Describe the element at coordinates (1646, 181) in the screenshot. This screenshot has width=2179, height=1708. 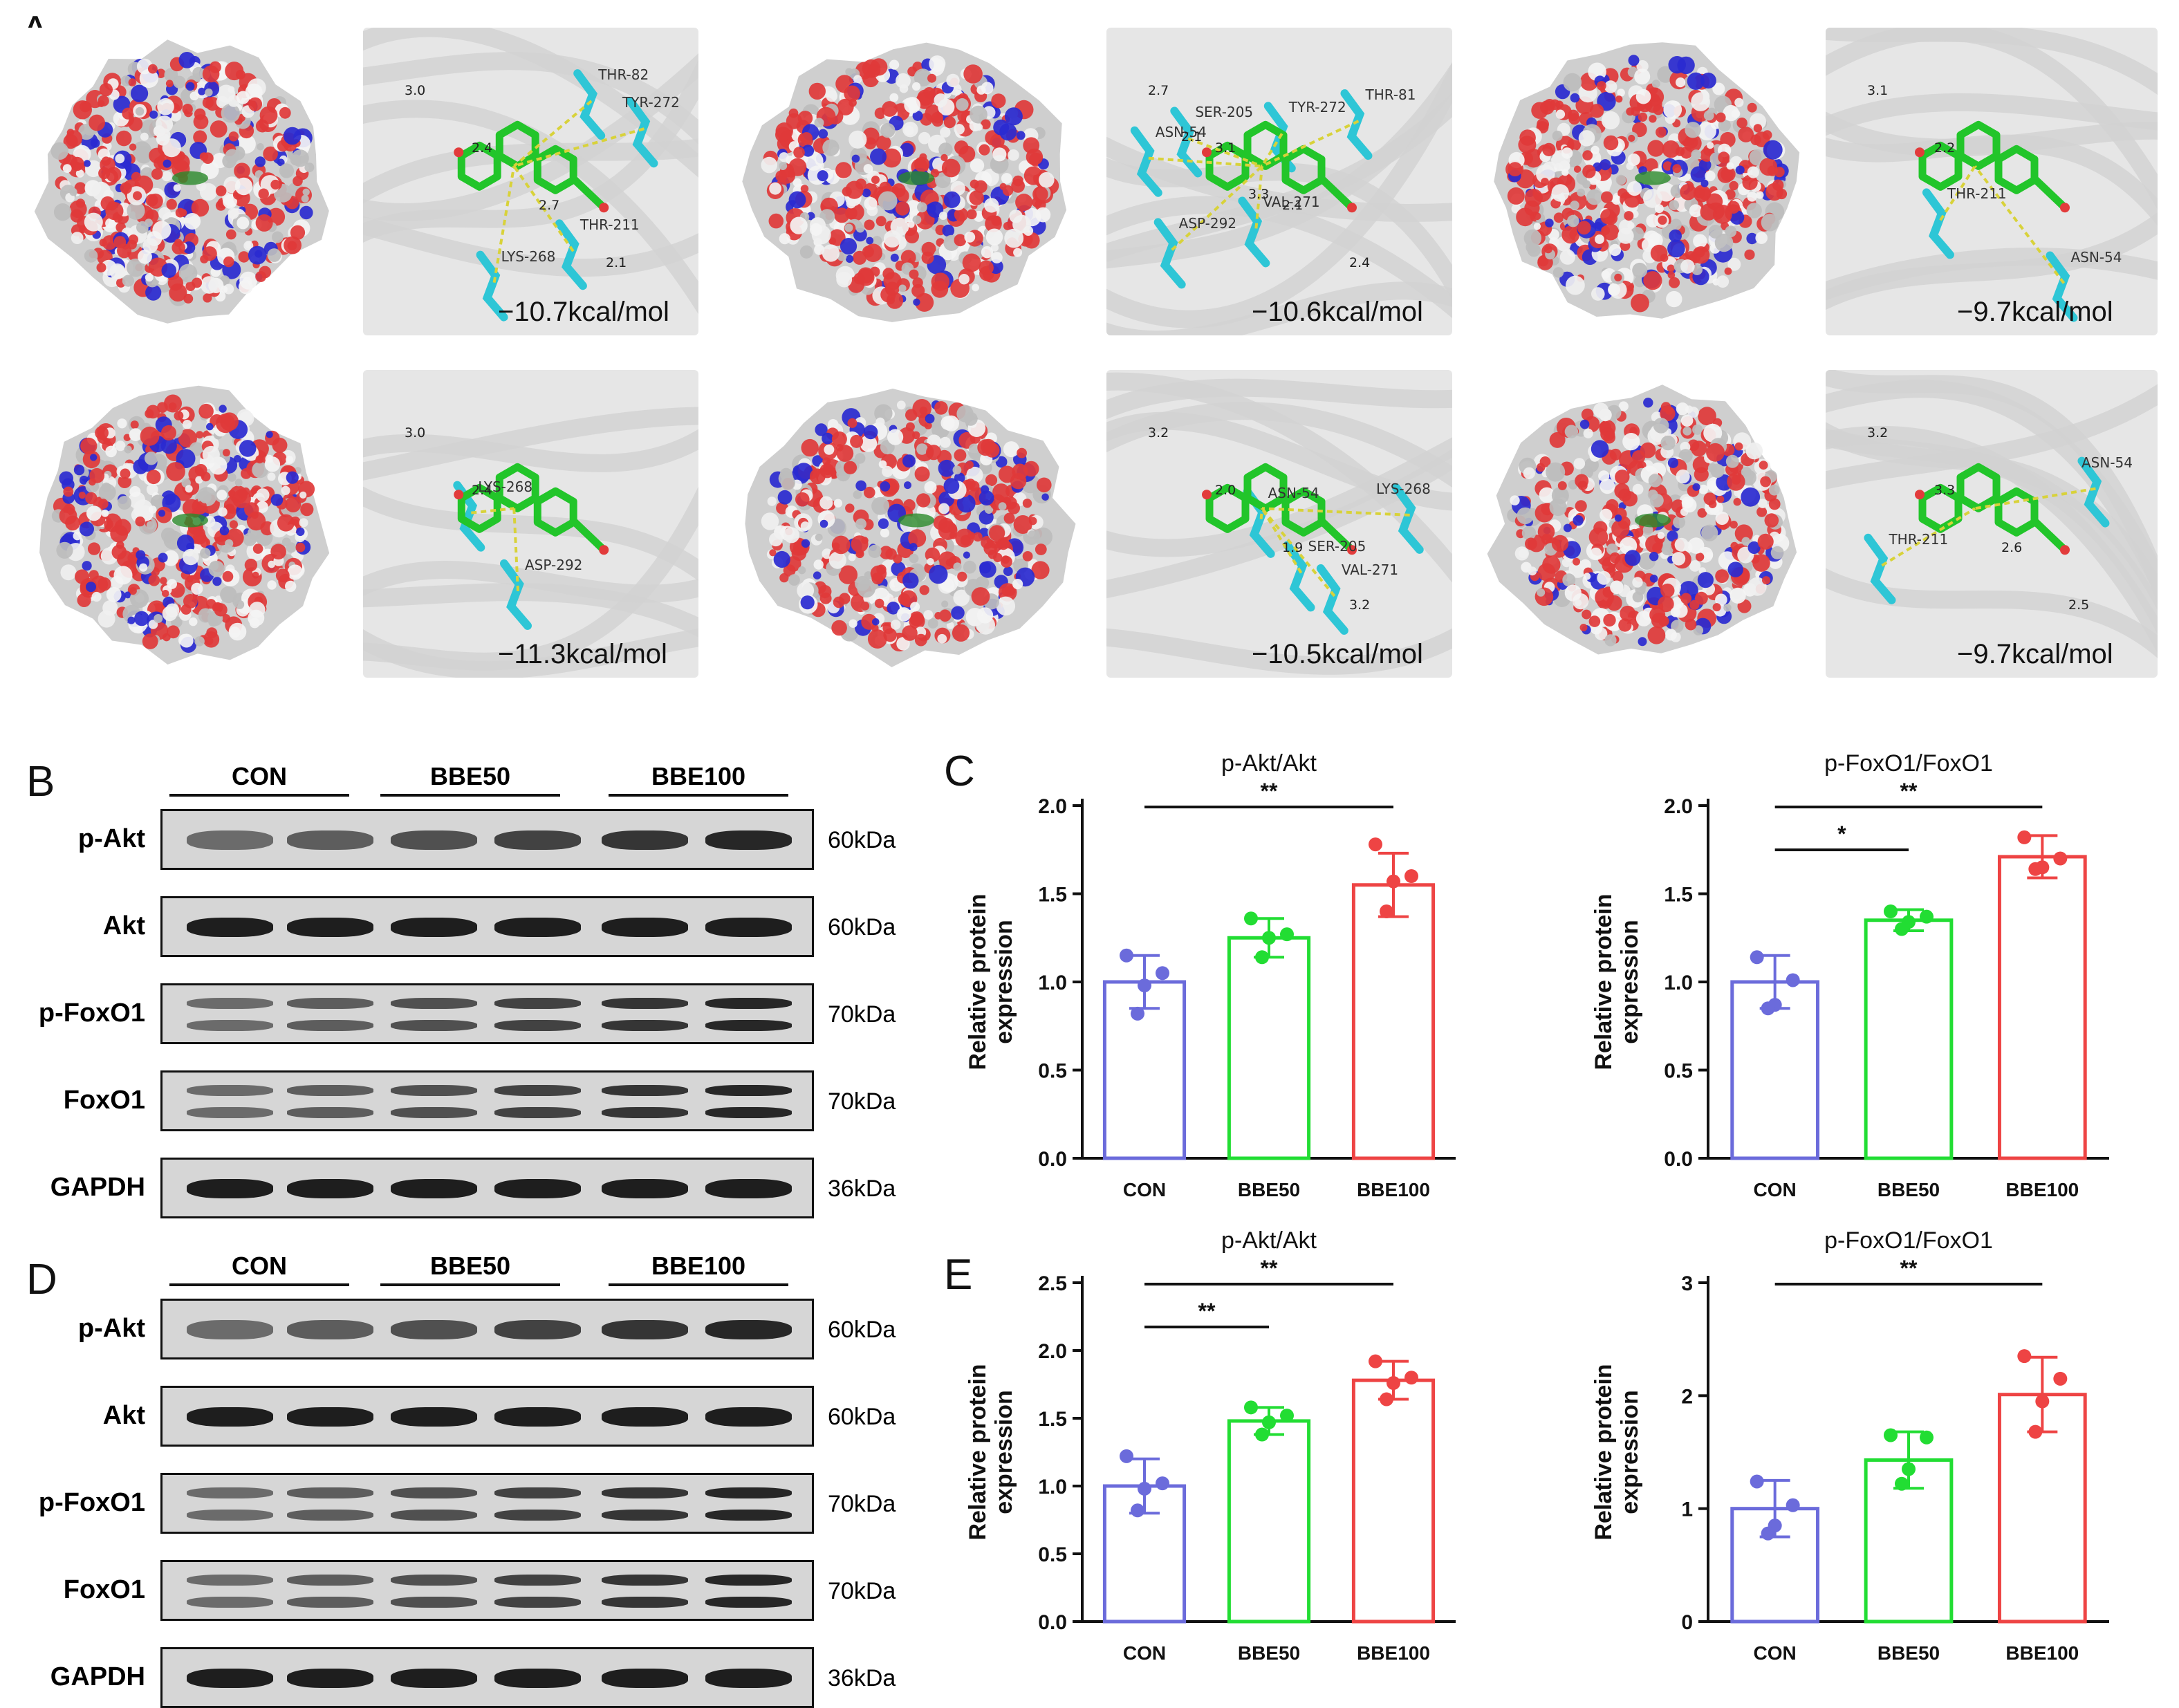
I see `protein-surface-image` at that location.